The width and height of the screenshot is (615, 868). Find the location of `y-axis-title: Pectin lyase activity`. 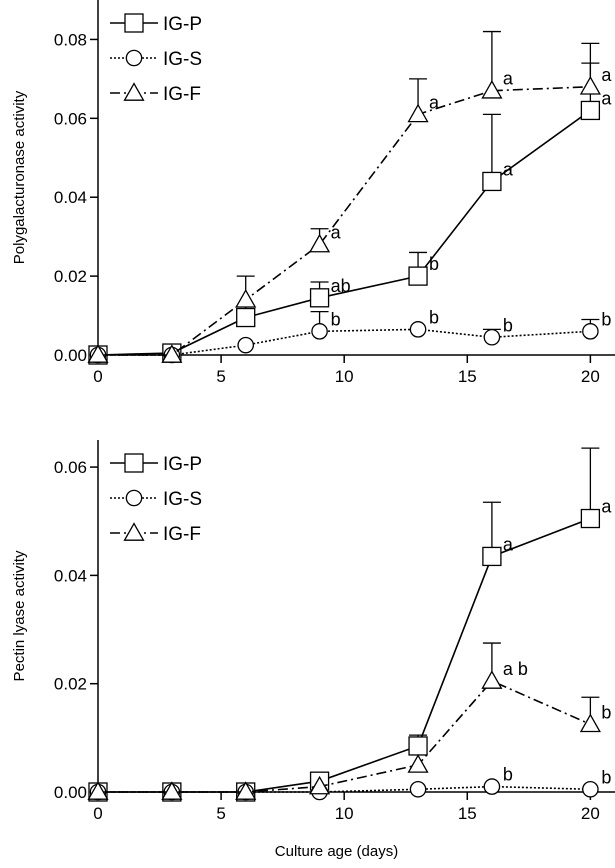

y-axis-title: Pectin lyase activity is located at coordinates (19, 615).